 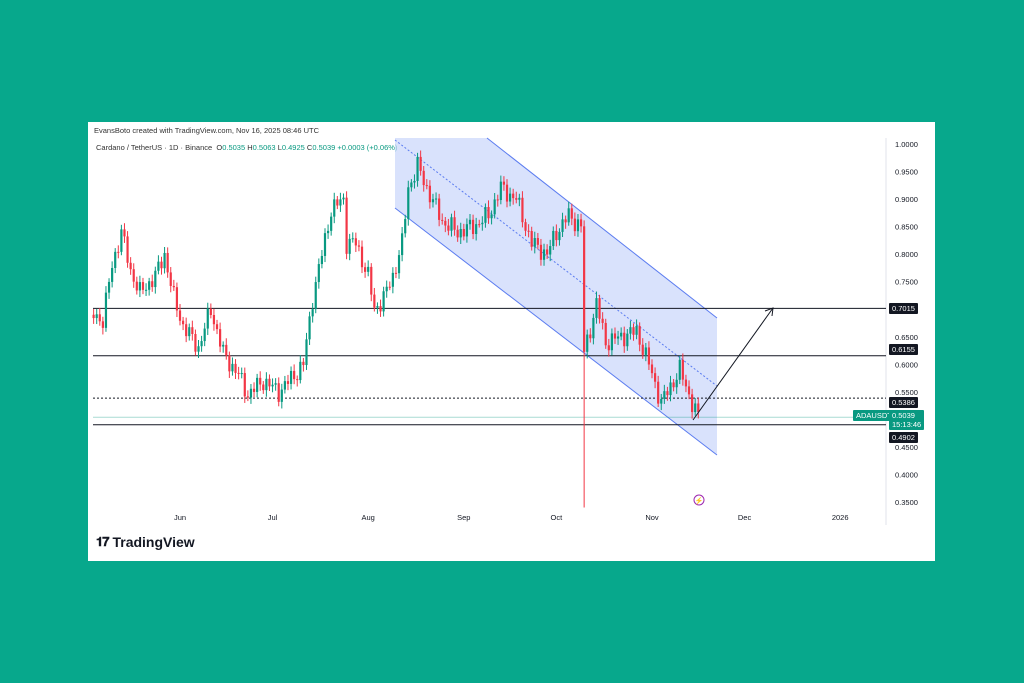 I want to click on level-badge: 0.4902, so click(x=903, y=437).